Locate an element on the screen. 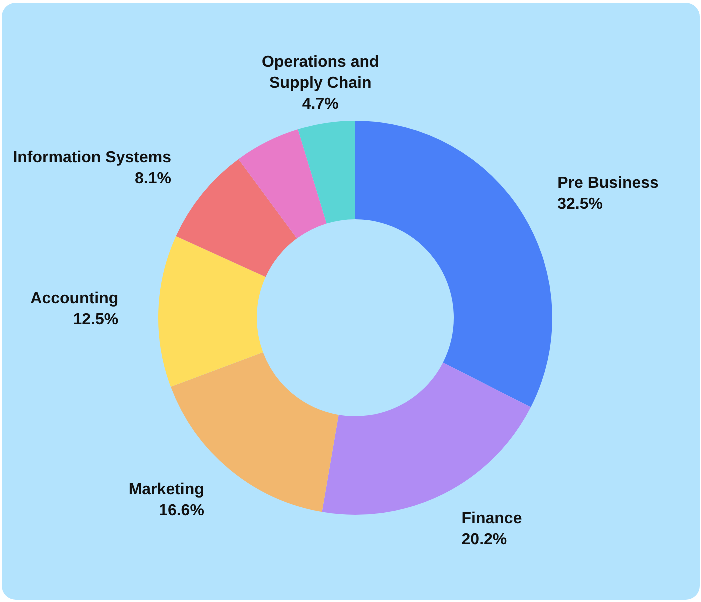  data-label: 32.5% is located at coordinates (580, 205).